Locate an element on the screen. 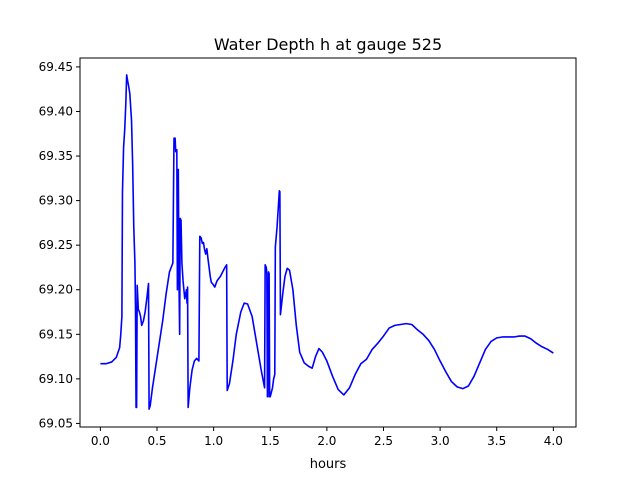 The width and height of the screenshot is (640, 480). y-tick-label: 69.10 is located at coordinates (56, 379).